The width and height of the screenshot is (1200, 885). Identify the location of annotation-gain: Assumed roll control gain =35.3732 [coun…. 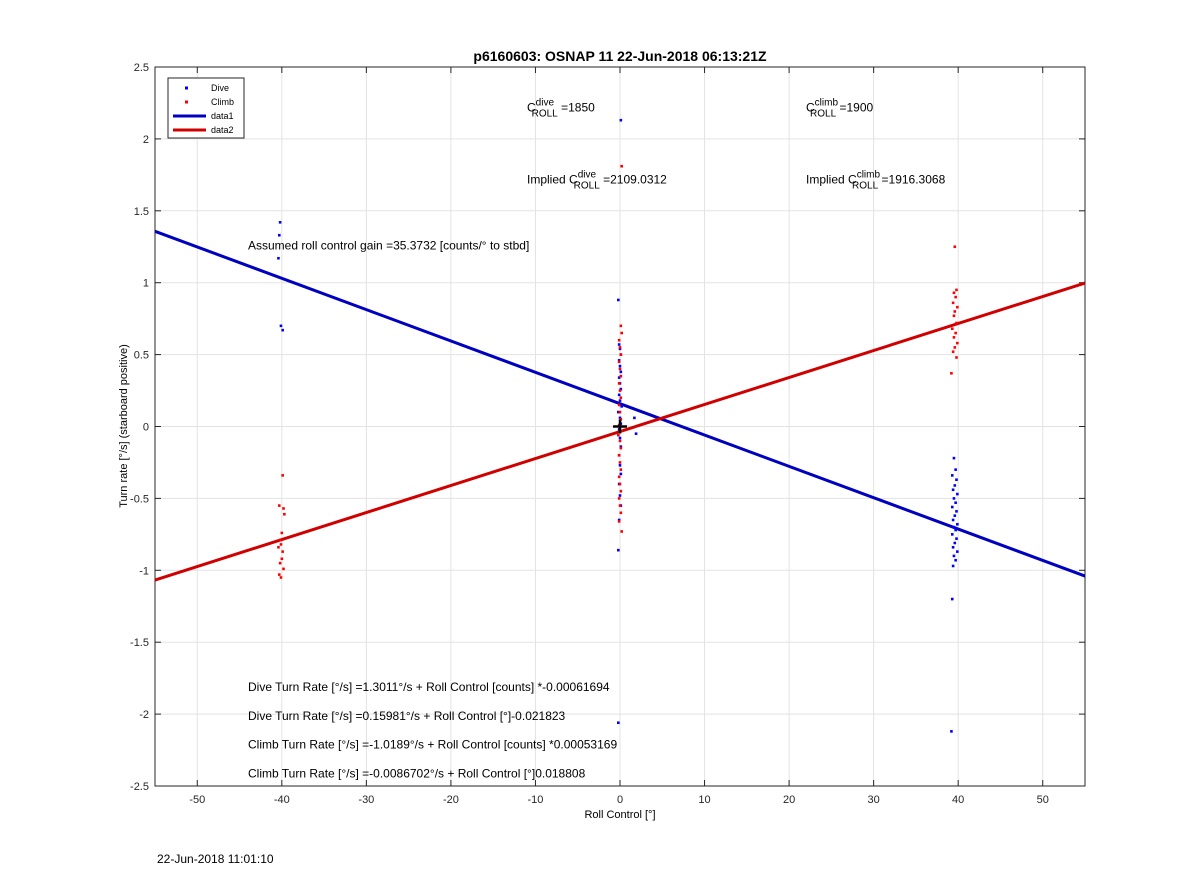
(388, 246).